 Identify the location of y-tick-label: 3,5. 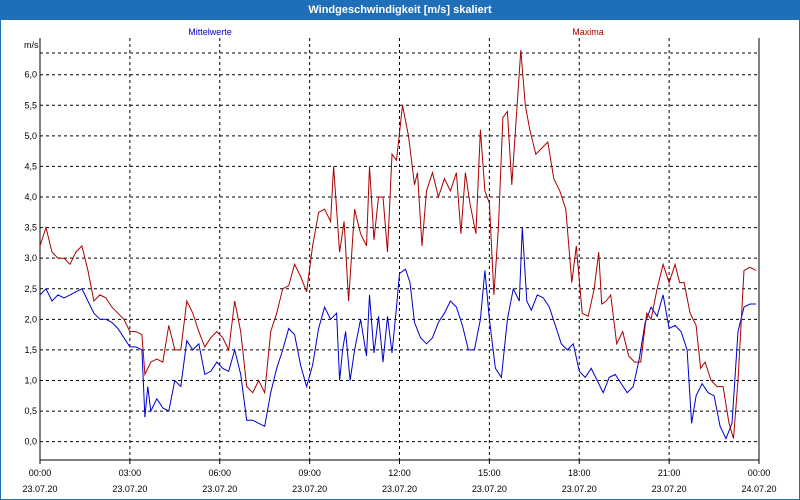
(30, 228).